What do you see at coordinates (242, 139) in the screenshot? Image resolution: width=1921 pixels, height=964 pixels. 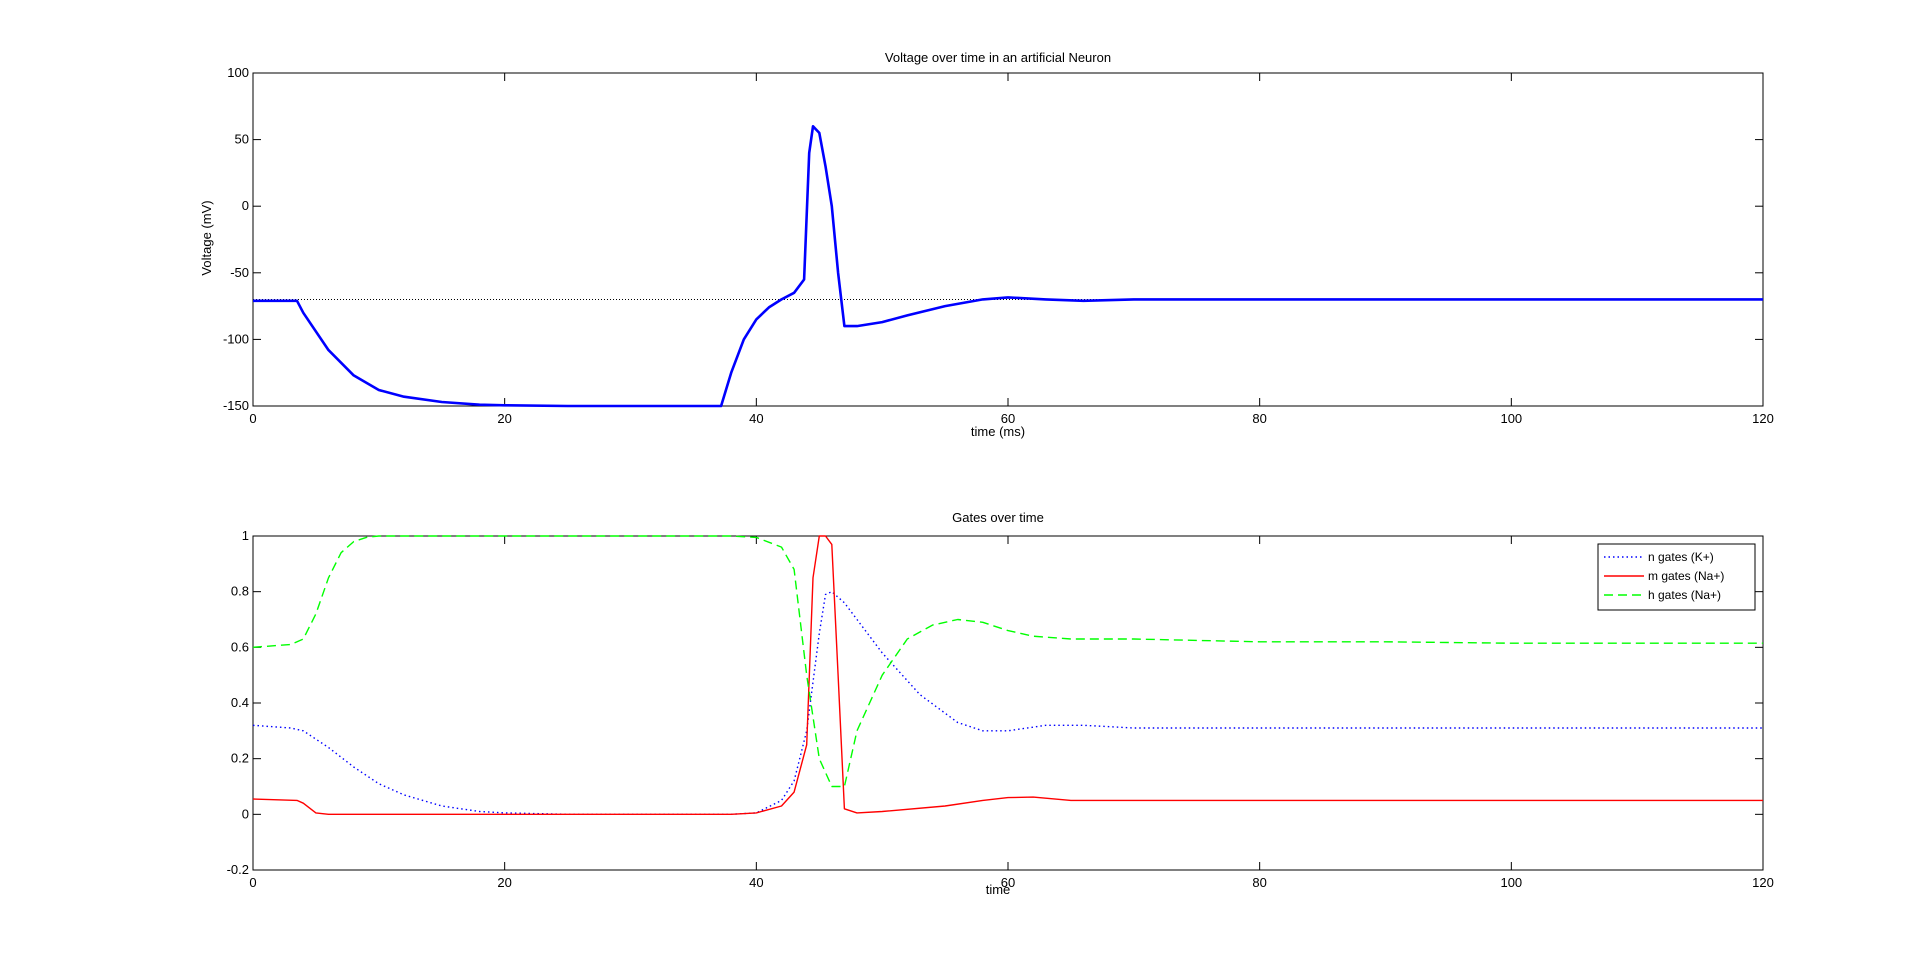 I see `voltage-y-tick-label: 50` at bounding box center [242, 139].